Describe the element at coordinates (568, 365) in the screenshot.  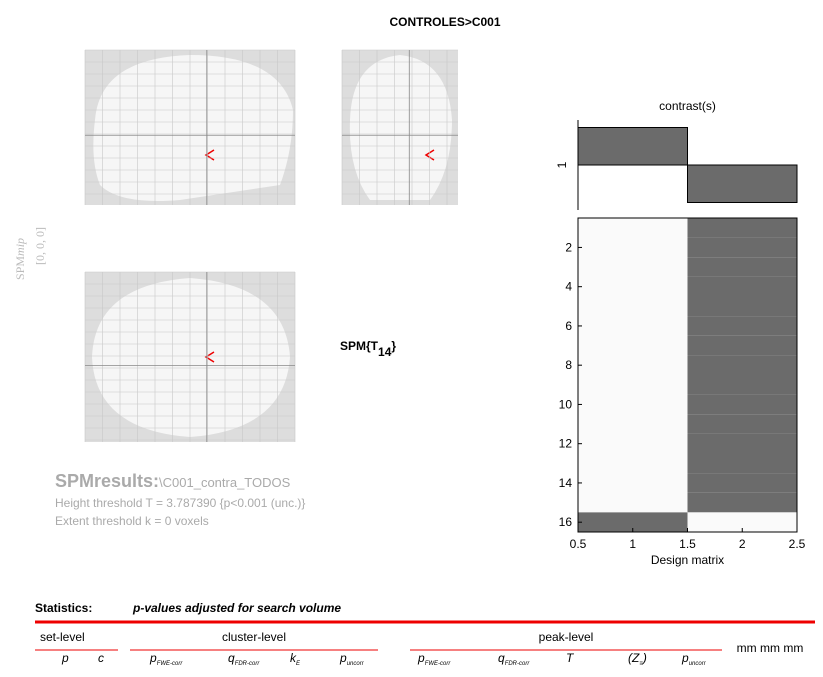
I see `y-tick-label: 8` at that location.